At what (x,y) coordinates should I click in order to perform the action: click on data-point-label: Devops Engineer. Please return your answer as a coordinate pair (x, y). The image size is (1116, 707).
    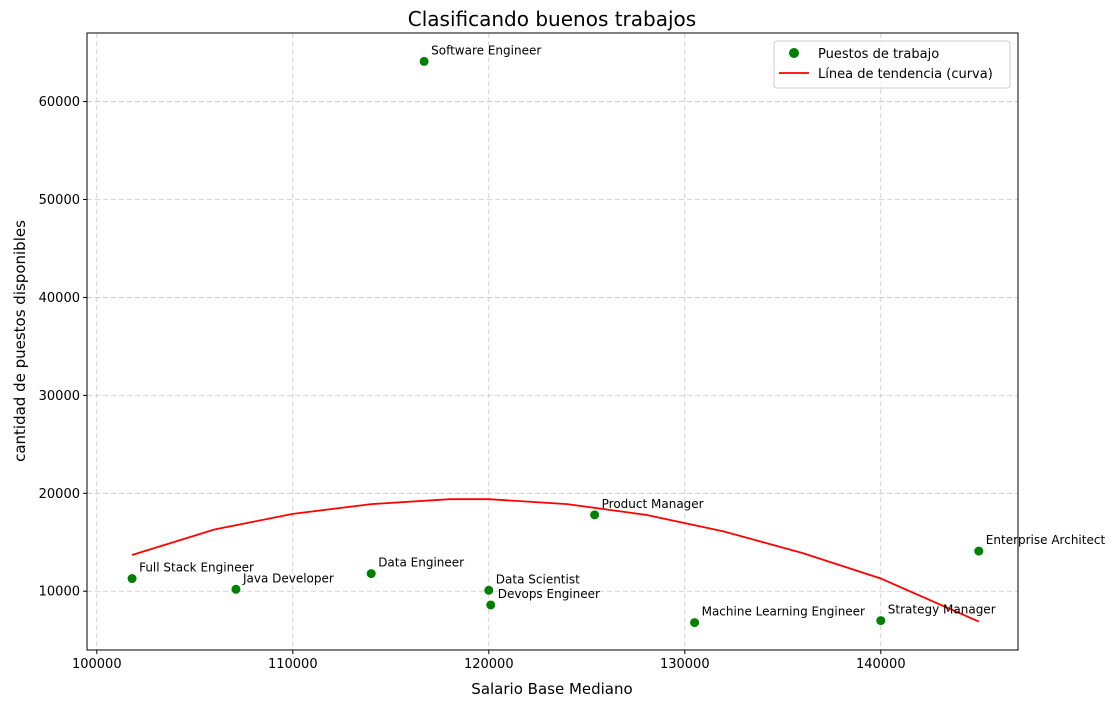
    Looking at the image, I should click on (549, 594).